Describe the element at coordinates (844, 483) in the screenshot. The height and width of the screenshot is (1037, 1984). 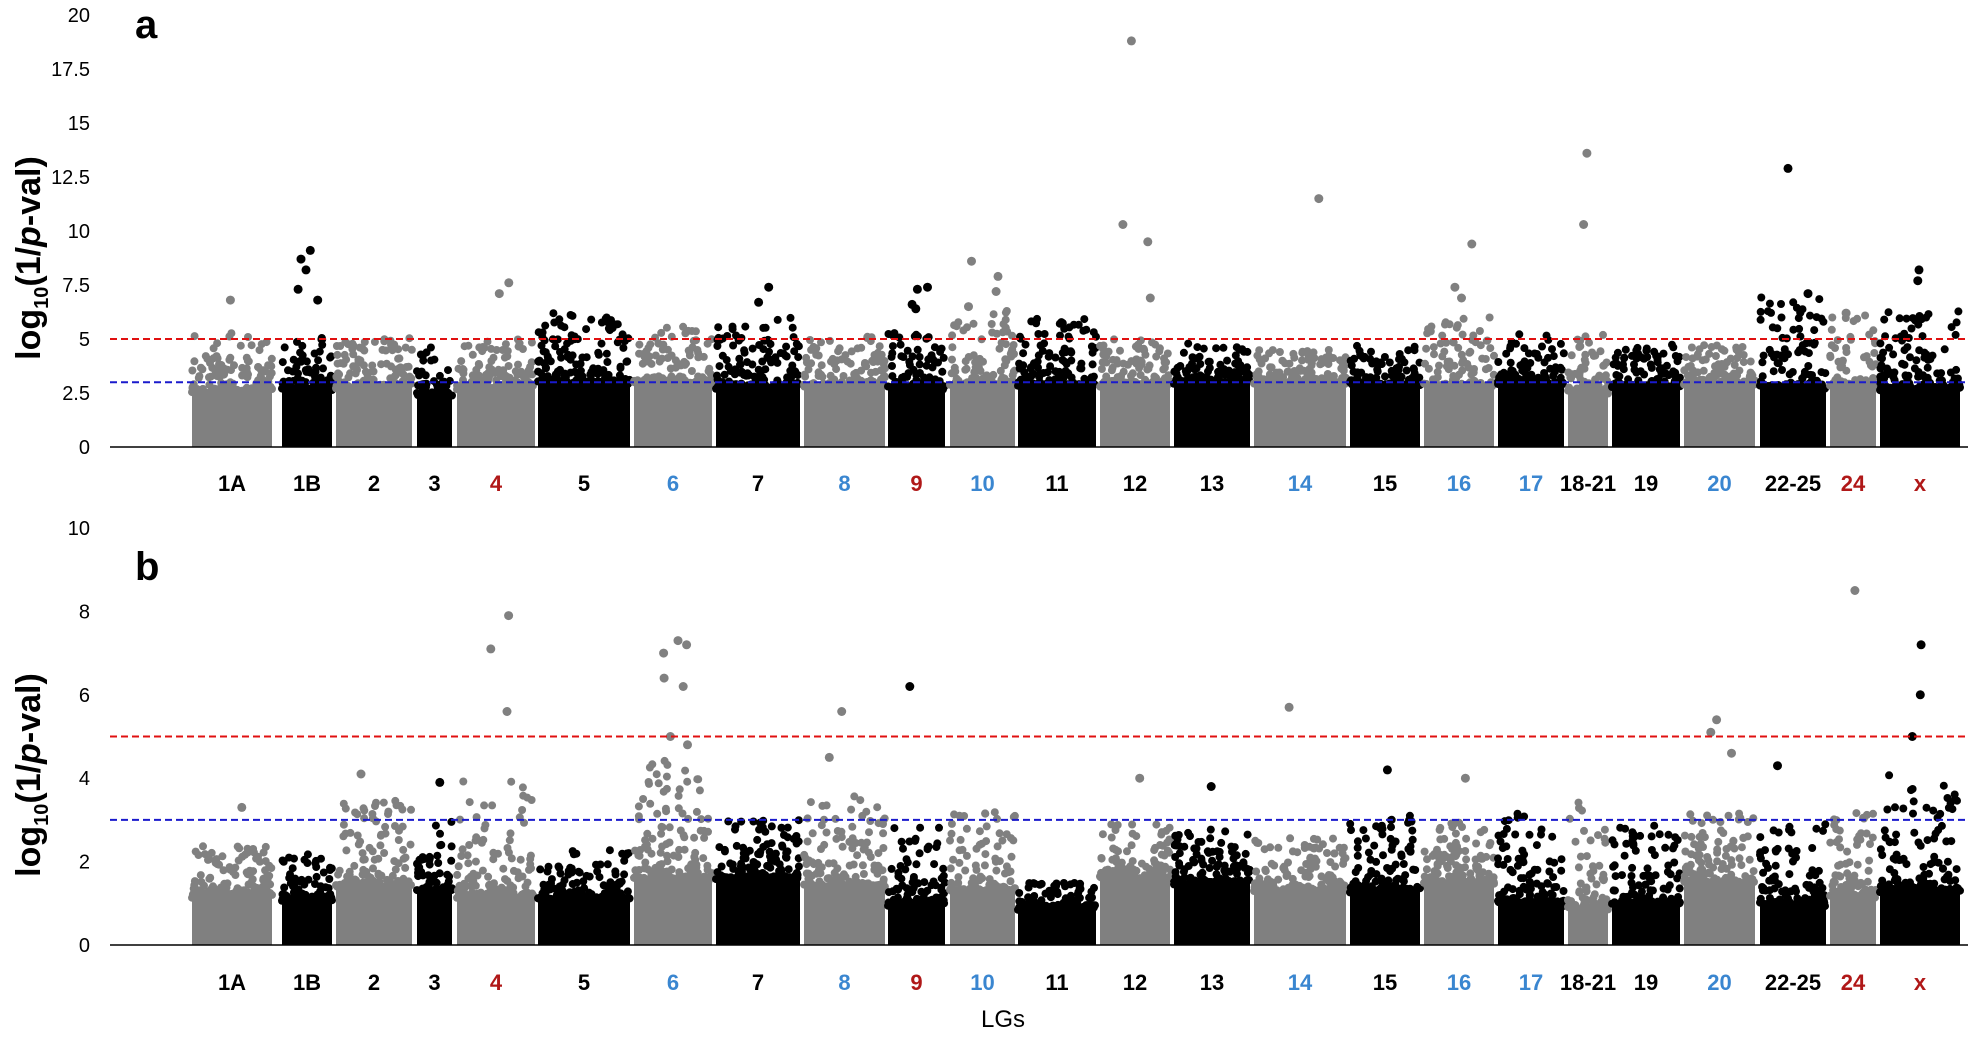
I see `lg-label-8: 8` at that location.